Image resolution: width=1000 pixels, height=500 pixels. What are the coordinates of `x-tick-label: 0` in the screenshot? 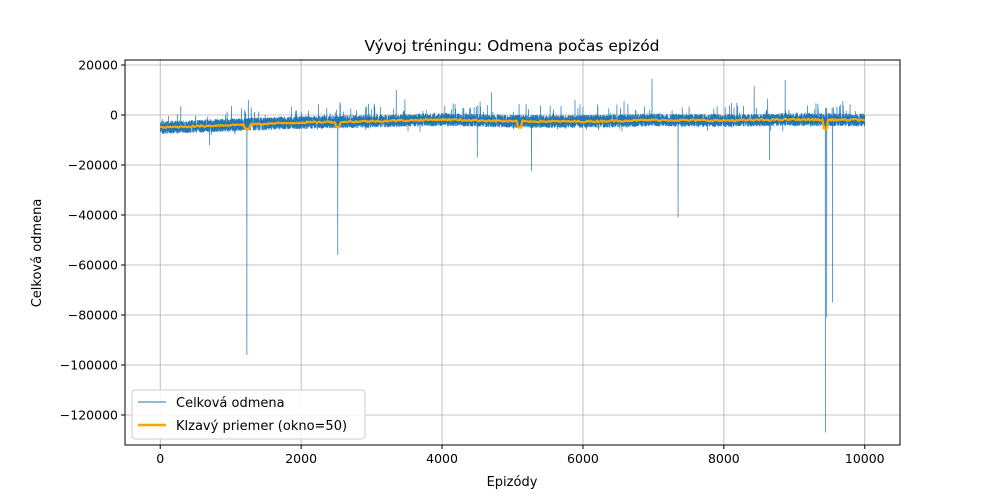 It's located at (160, 458).